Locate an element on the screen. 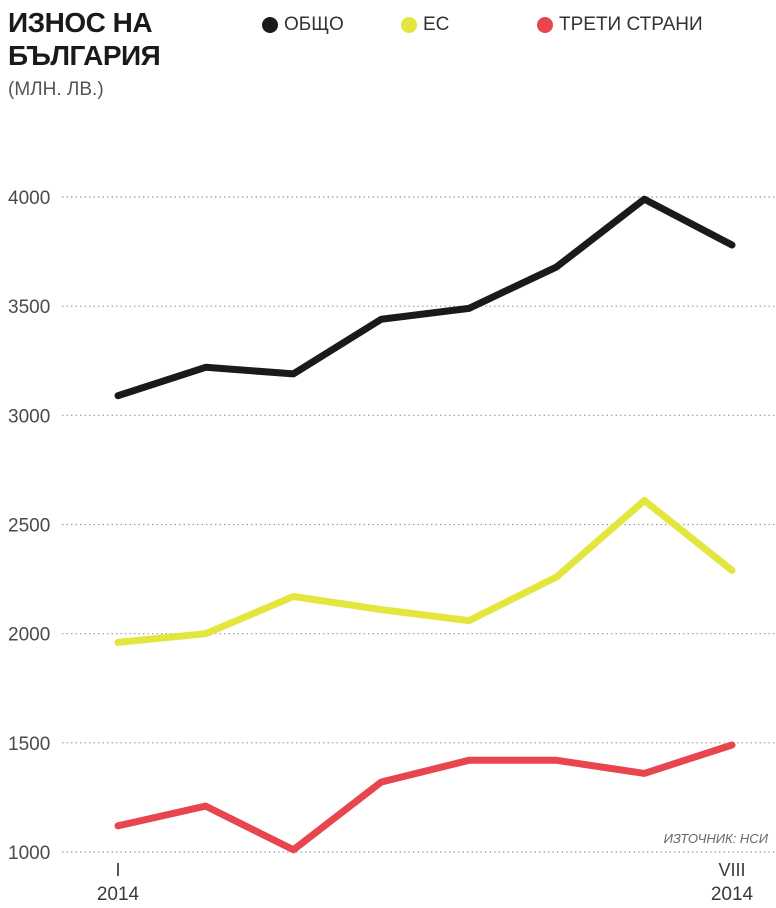 This screenshot has height=908, width=776. legend-item-total: ОБЩО is located at coordinates (303, 25).